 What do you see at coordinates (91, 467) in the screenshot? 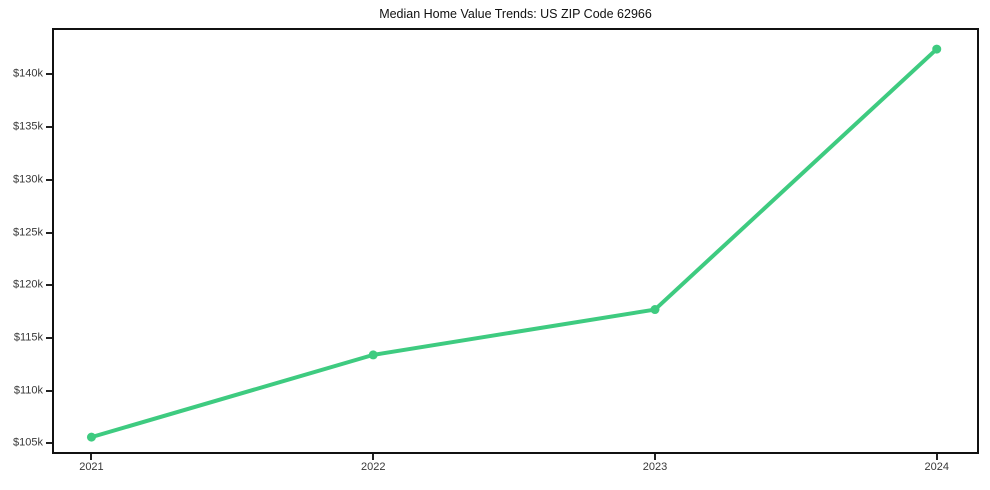
I see `x-tick-label: 2021` at bounding box center [91, 467].